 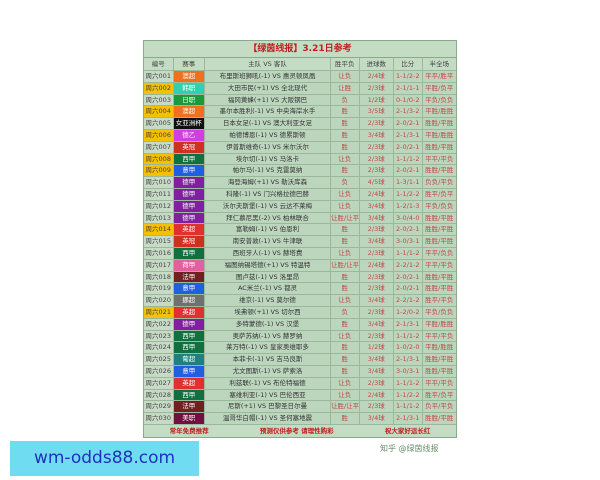 I want to click on cell-id: 周六024, so click(x=159, y=348).